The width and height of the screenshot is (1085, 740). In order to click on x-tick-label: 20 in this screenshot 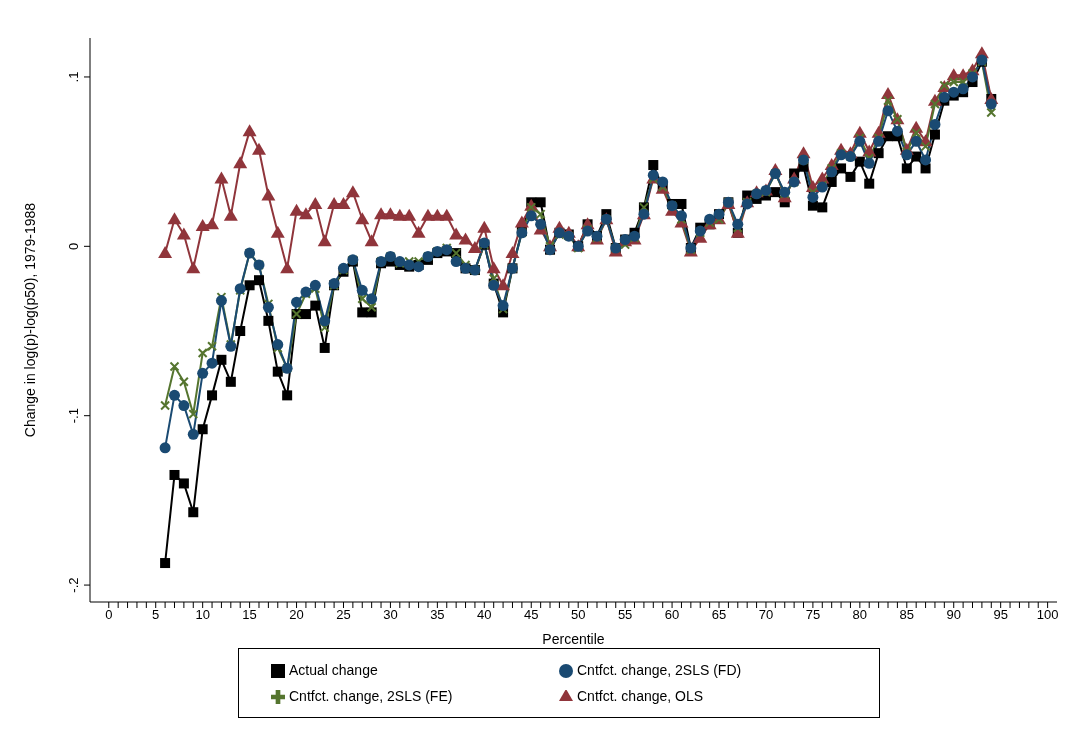, I will do `click(296, 615)`.